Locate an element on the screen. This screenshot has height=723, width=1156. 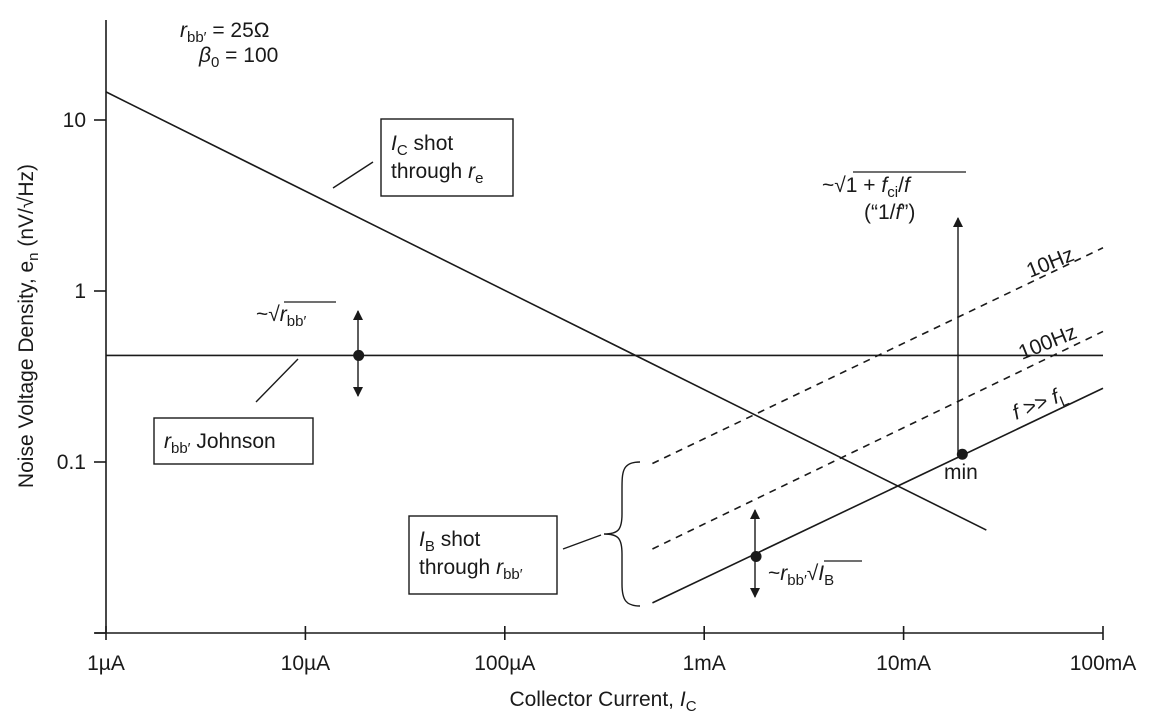
ic-shot-line1: IC shot is located at coordinates (422, 145).